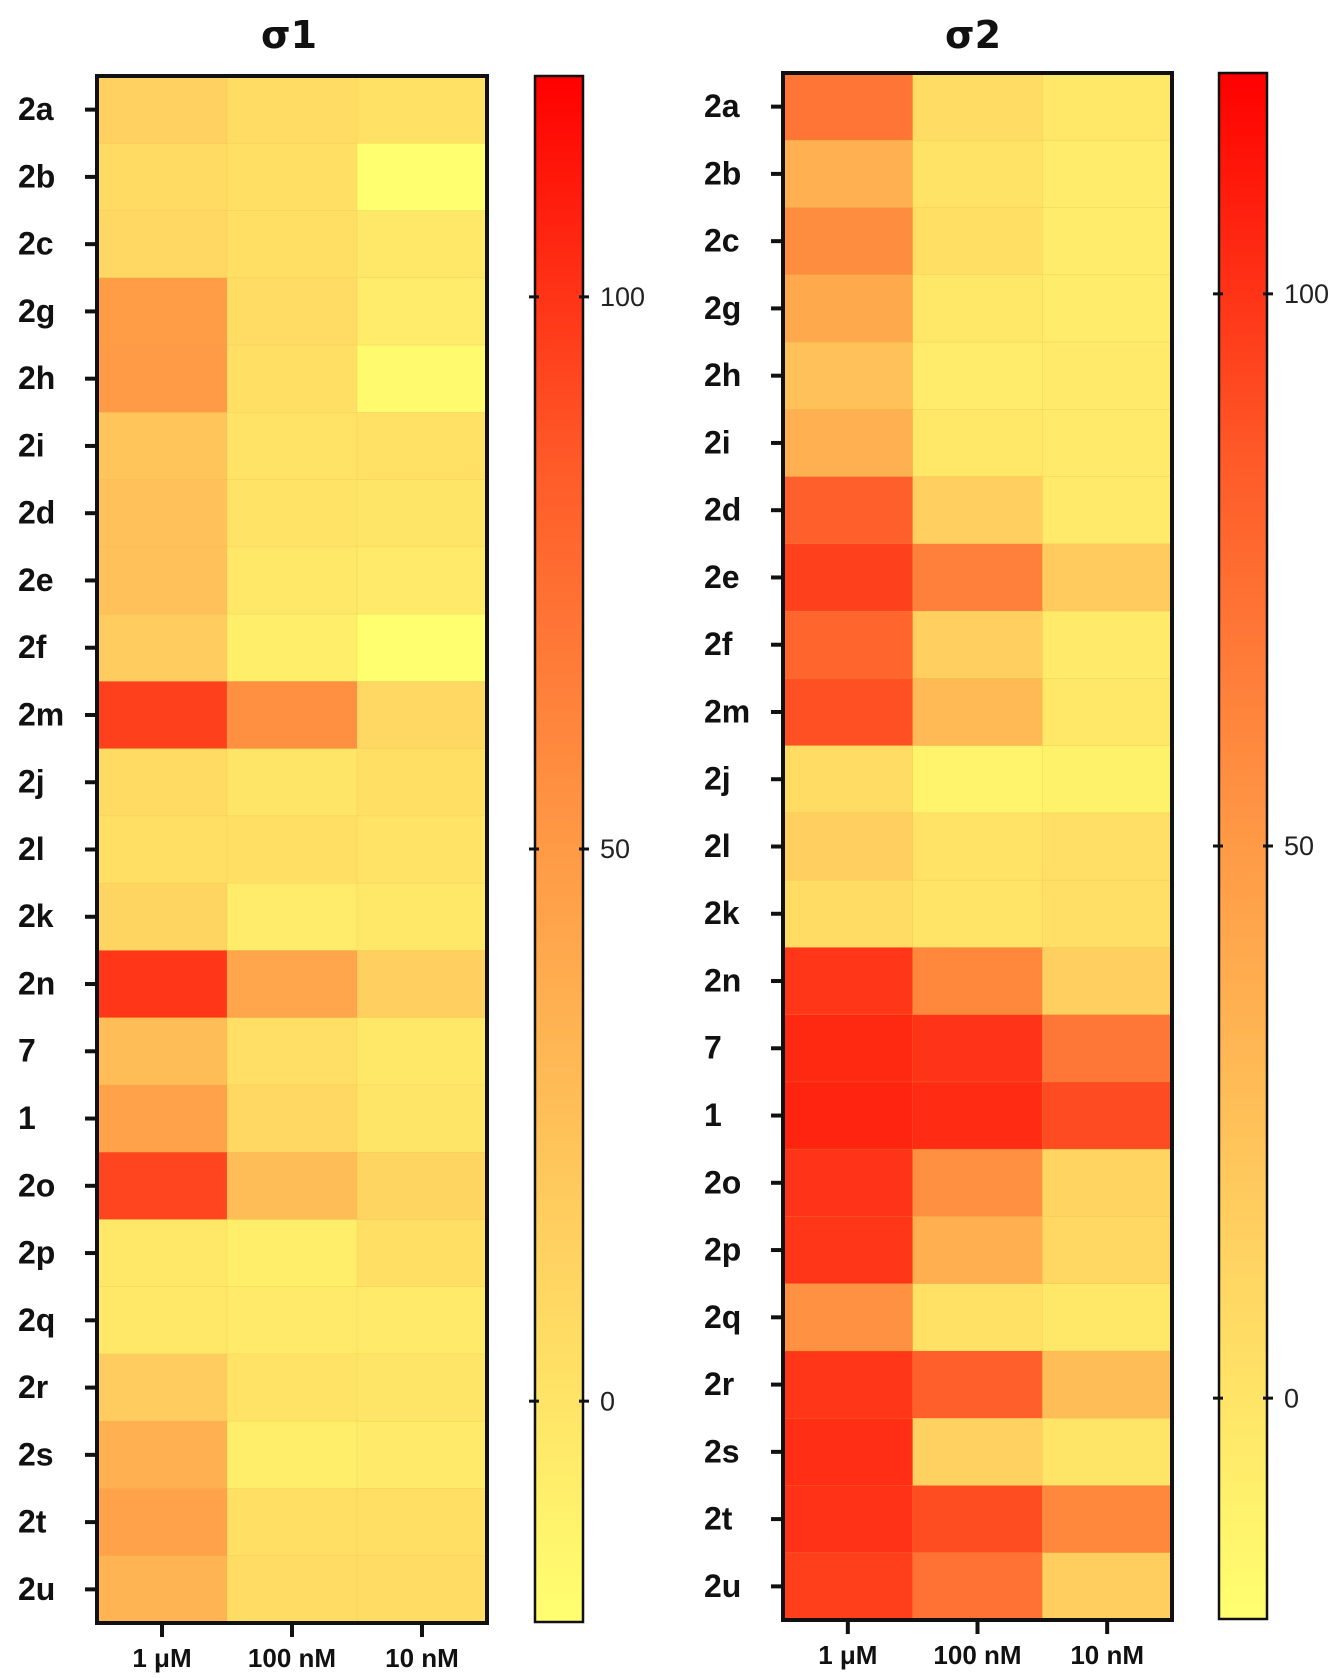 The width and height of the screenshot is (1342, 1678). I want to click on sigma2-row-label: 2q, so click(722, 1317).